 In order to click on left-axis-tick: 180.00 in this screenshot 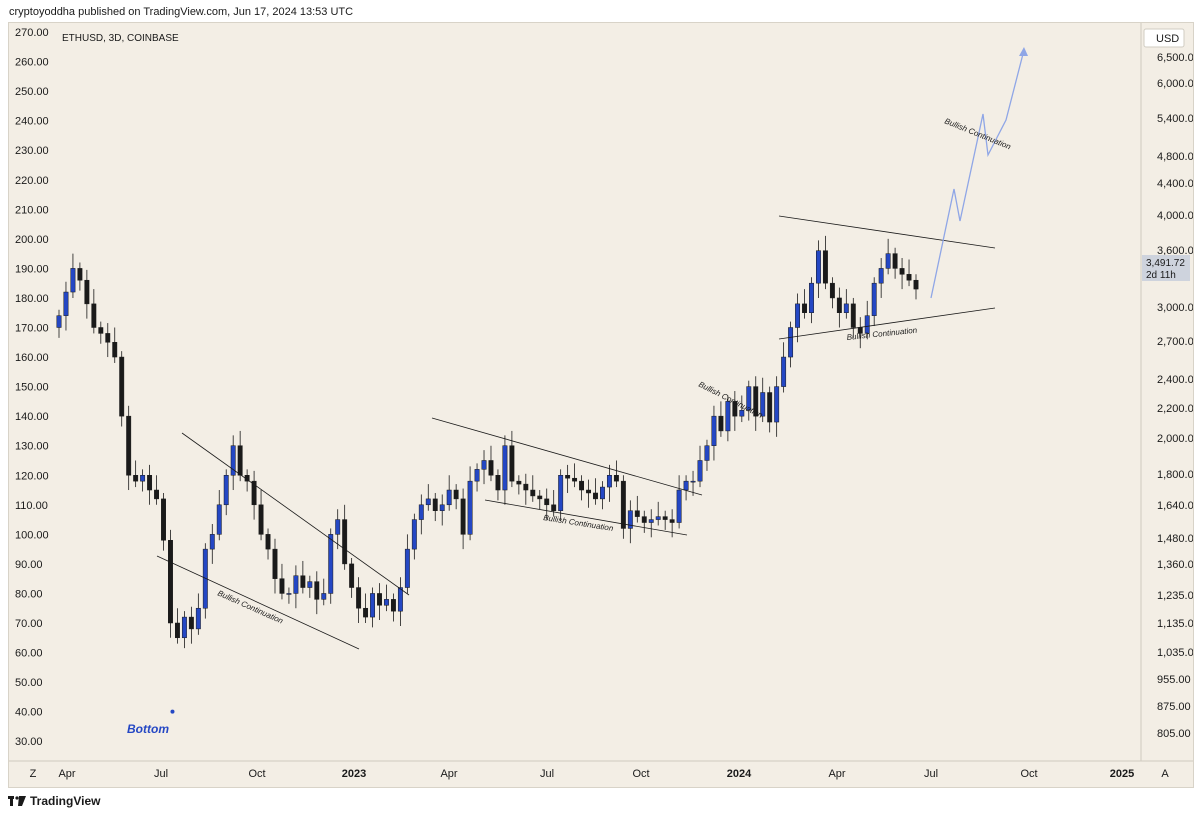, I will do `click(32, 299)`.